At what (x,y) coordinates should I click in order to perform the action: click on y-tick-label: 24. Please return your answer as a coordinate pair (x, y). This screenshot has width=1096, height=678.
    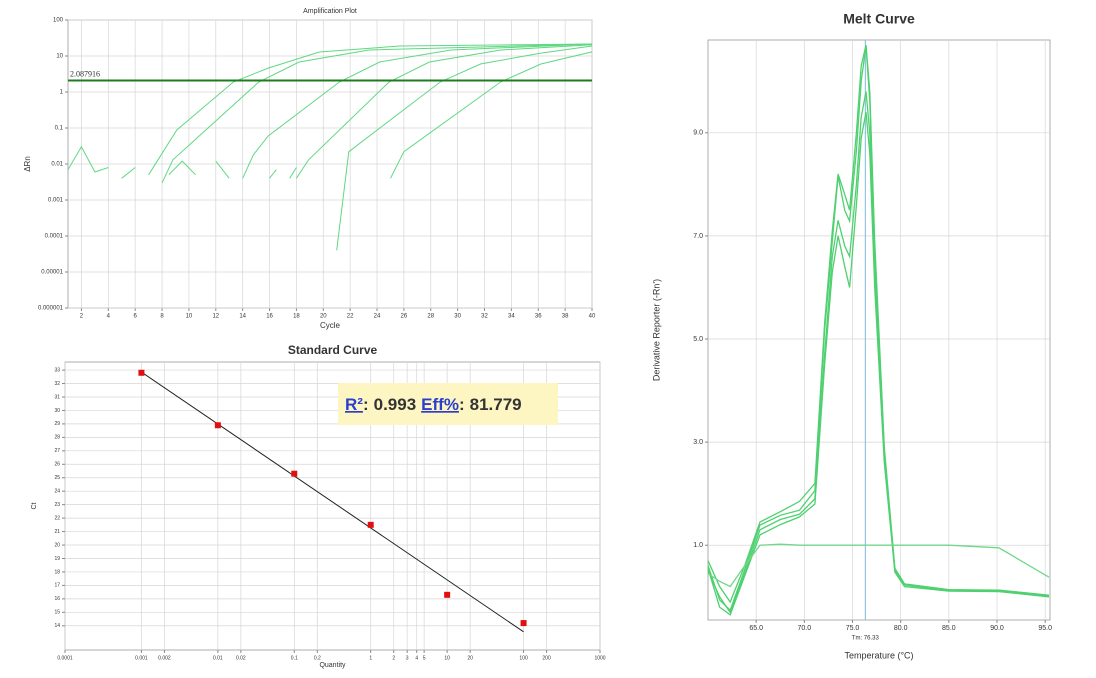
    Looking at the image, I should click on (57, 492).